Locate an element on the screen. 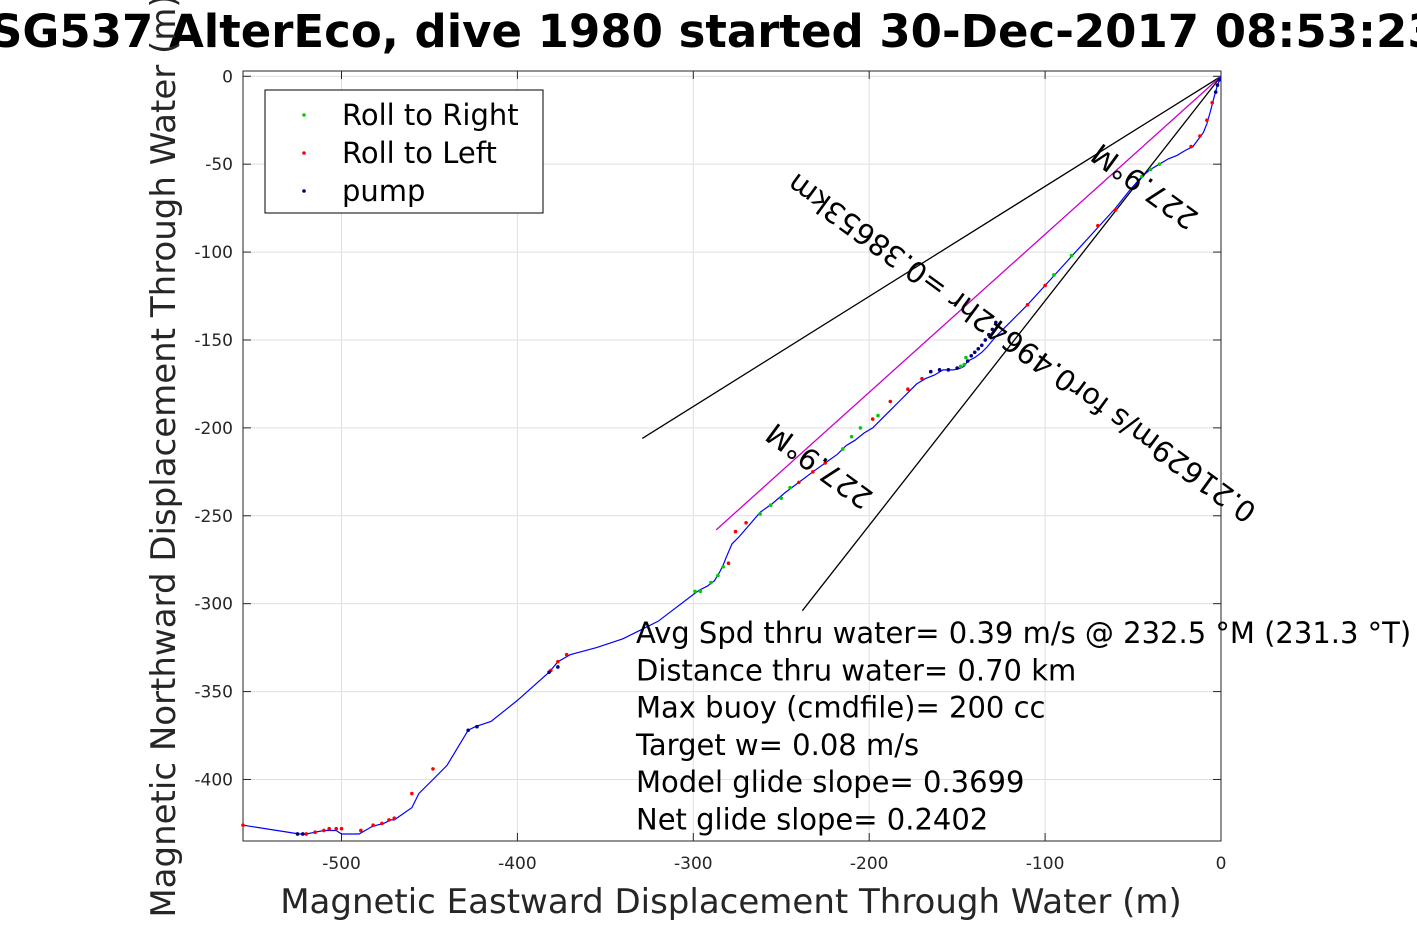  annotation-line: Target w= 0.08 m/s is located at coordinates (777, 745).